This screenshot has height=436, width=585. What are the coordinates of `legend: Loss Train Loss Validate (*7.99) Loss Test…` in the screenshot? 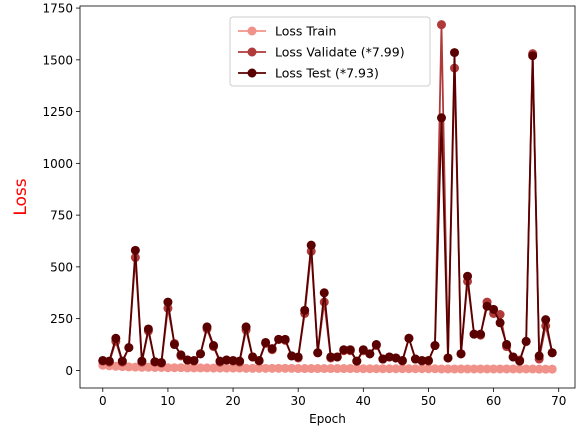 It's located at (330, 51).